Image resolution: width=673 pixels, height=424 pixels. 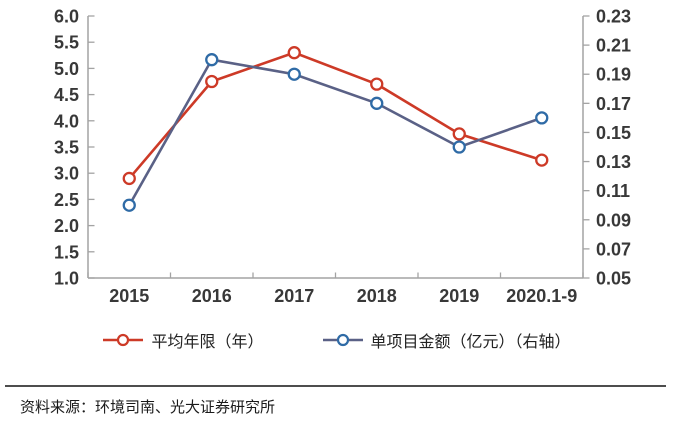 I want to click on y-left-tick-label: 6.0, so click(x=66, y=17).